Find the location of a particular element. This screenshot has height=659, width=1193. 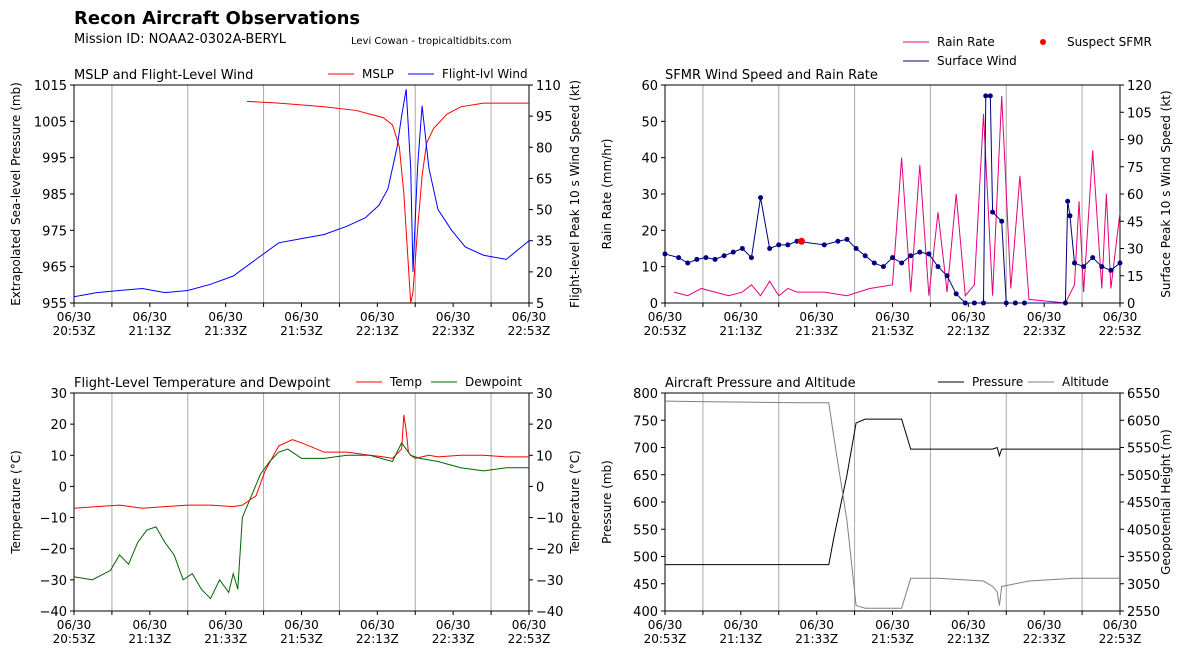

y-tick-label: 40 is located at coordinates (649, 159).